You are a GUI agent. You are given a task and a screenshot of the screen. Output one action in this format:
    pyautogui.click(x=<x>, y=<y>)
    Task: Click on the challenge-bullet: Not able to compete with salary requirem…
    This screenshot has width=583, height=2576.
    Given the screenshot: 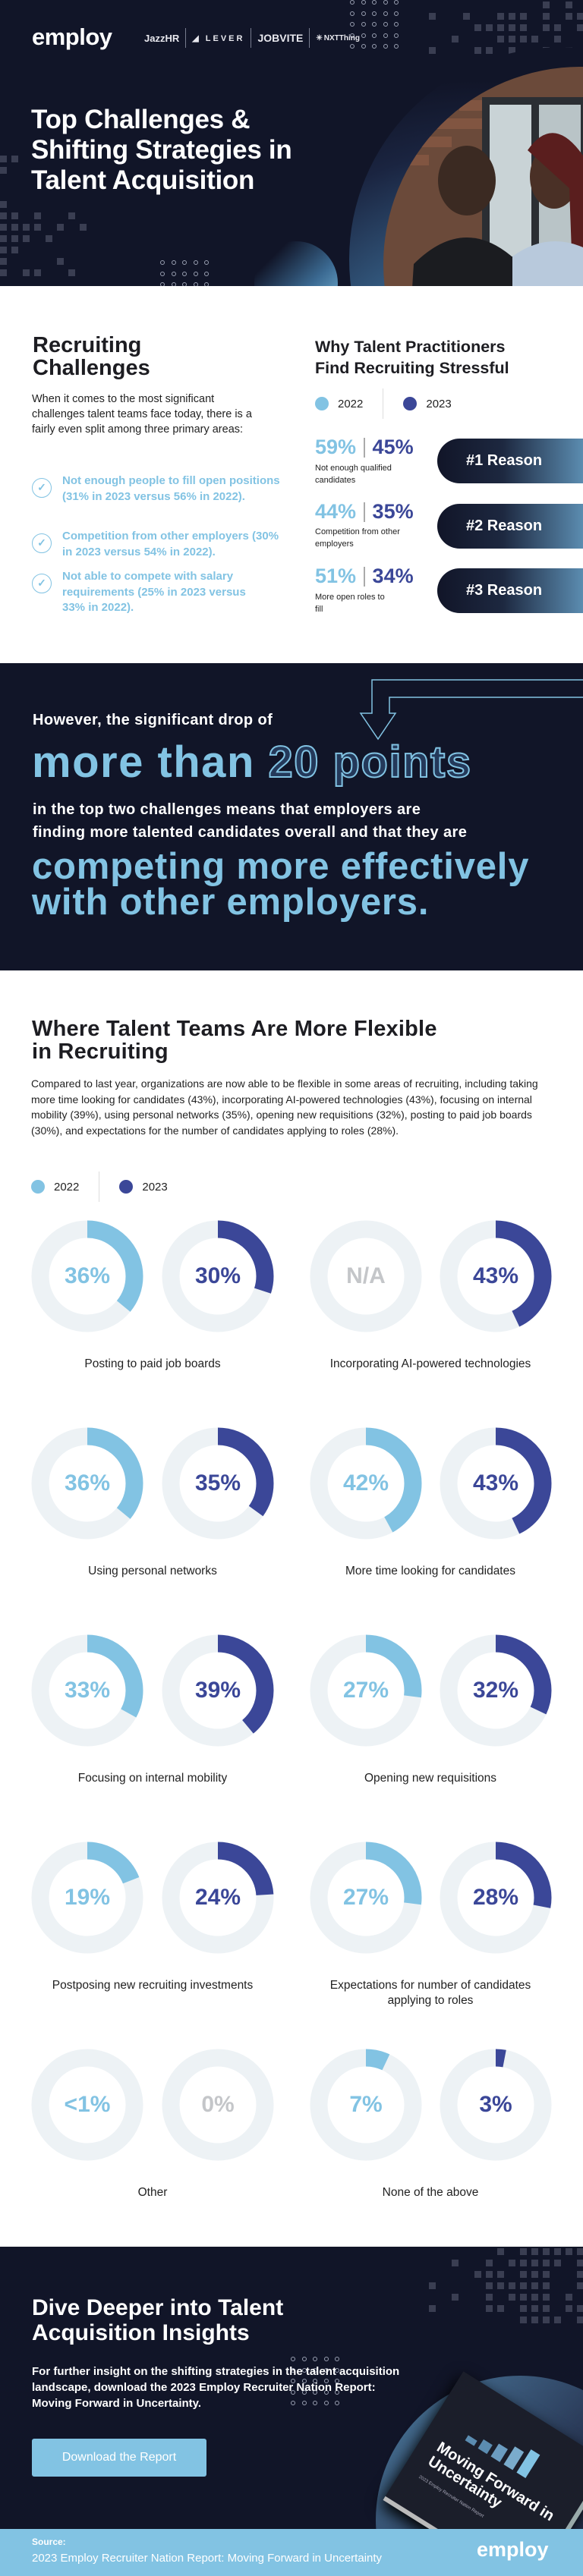 What is the action you would take?
    pyautogui.click(x=154, y=592)
    